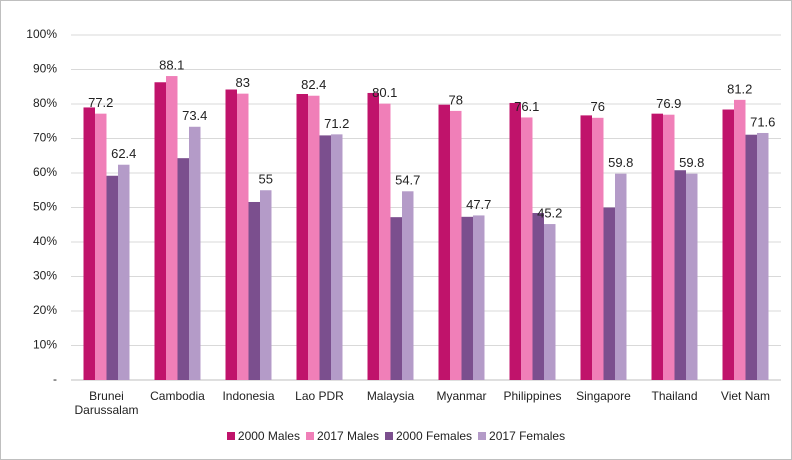  I want to click on y-tick-label: 40%, so click(45, 241).